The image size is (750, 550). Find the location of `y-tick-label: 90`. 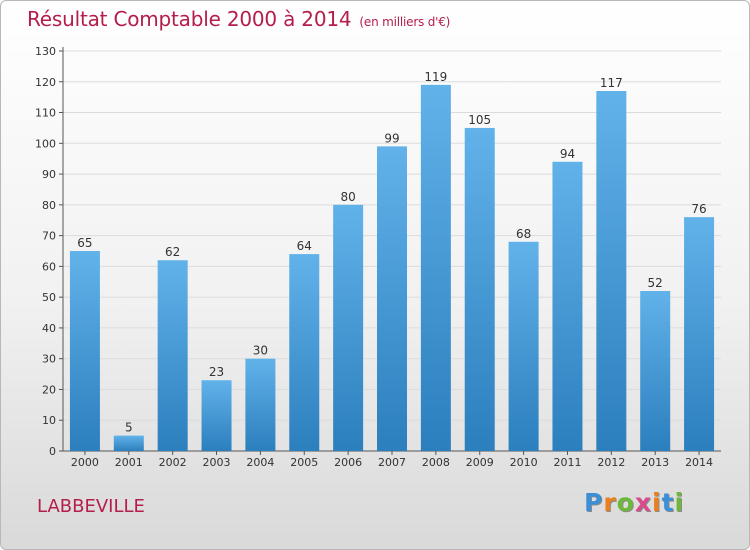

y-tick-label: 90 is located at coordinates (49, 174).